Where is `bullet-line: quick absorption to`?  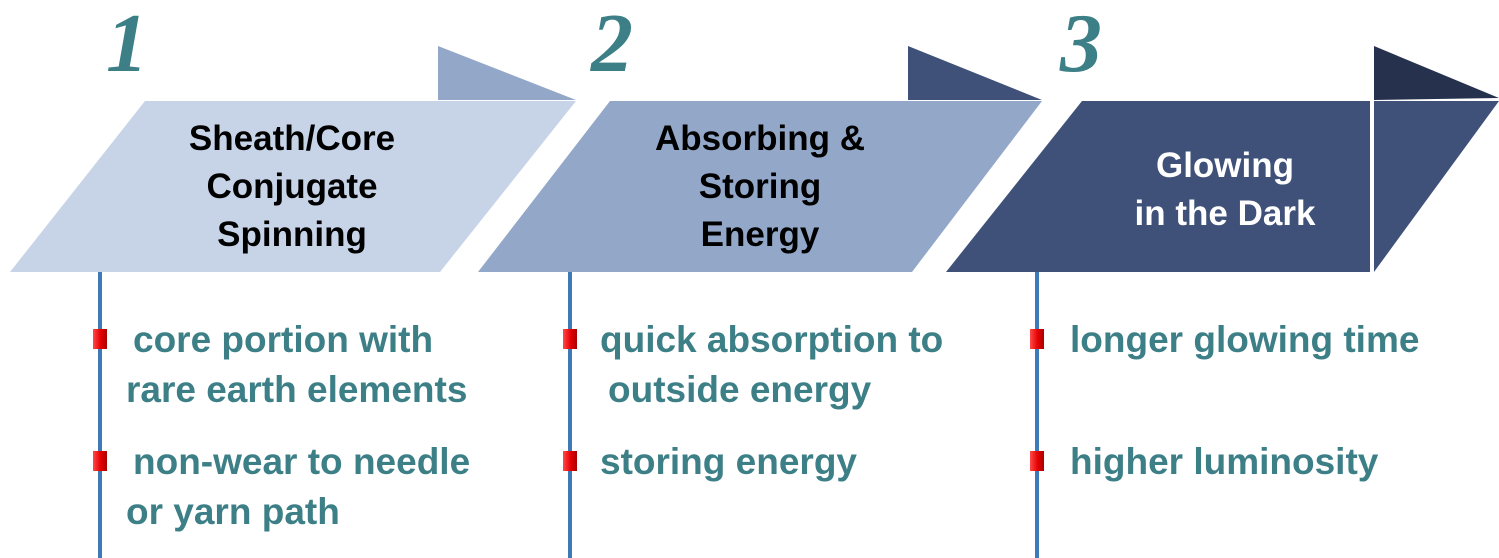
bullet-line: quick absorption to is located at coordinates (772, 339).